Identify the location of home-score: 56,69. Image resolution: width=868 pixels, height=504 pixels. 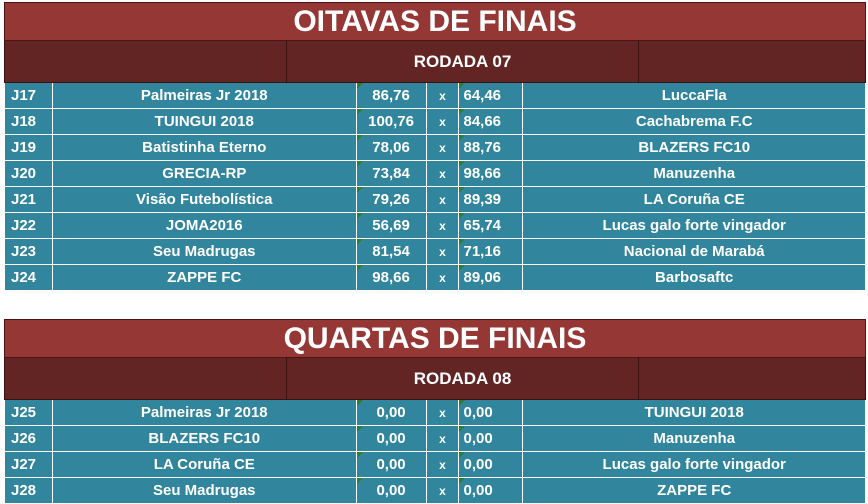
(391, 226).